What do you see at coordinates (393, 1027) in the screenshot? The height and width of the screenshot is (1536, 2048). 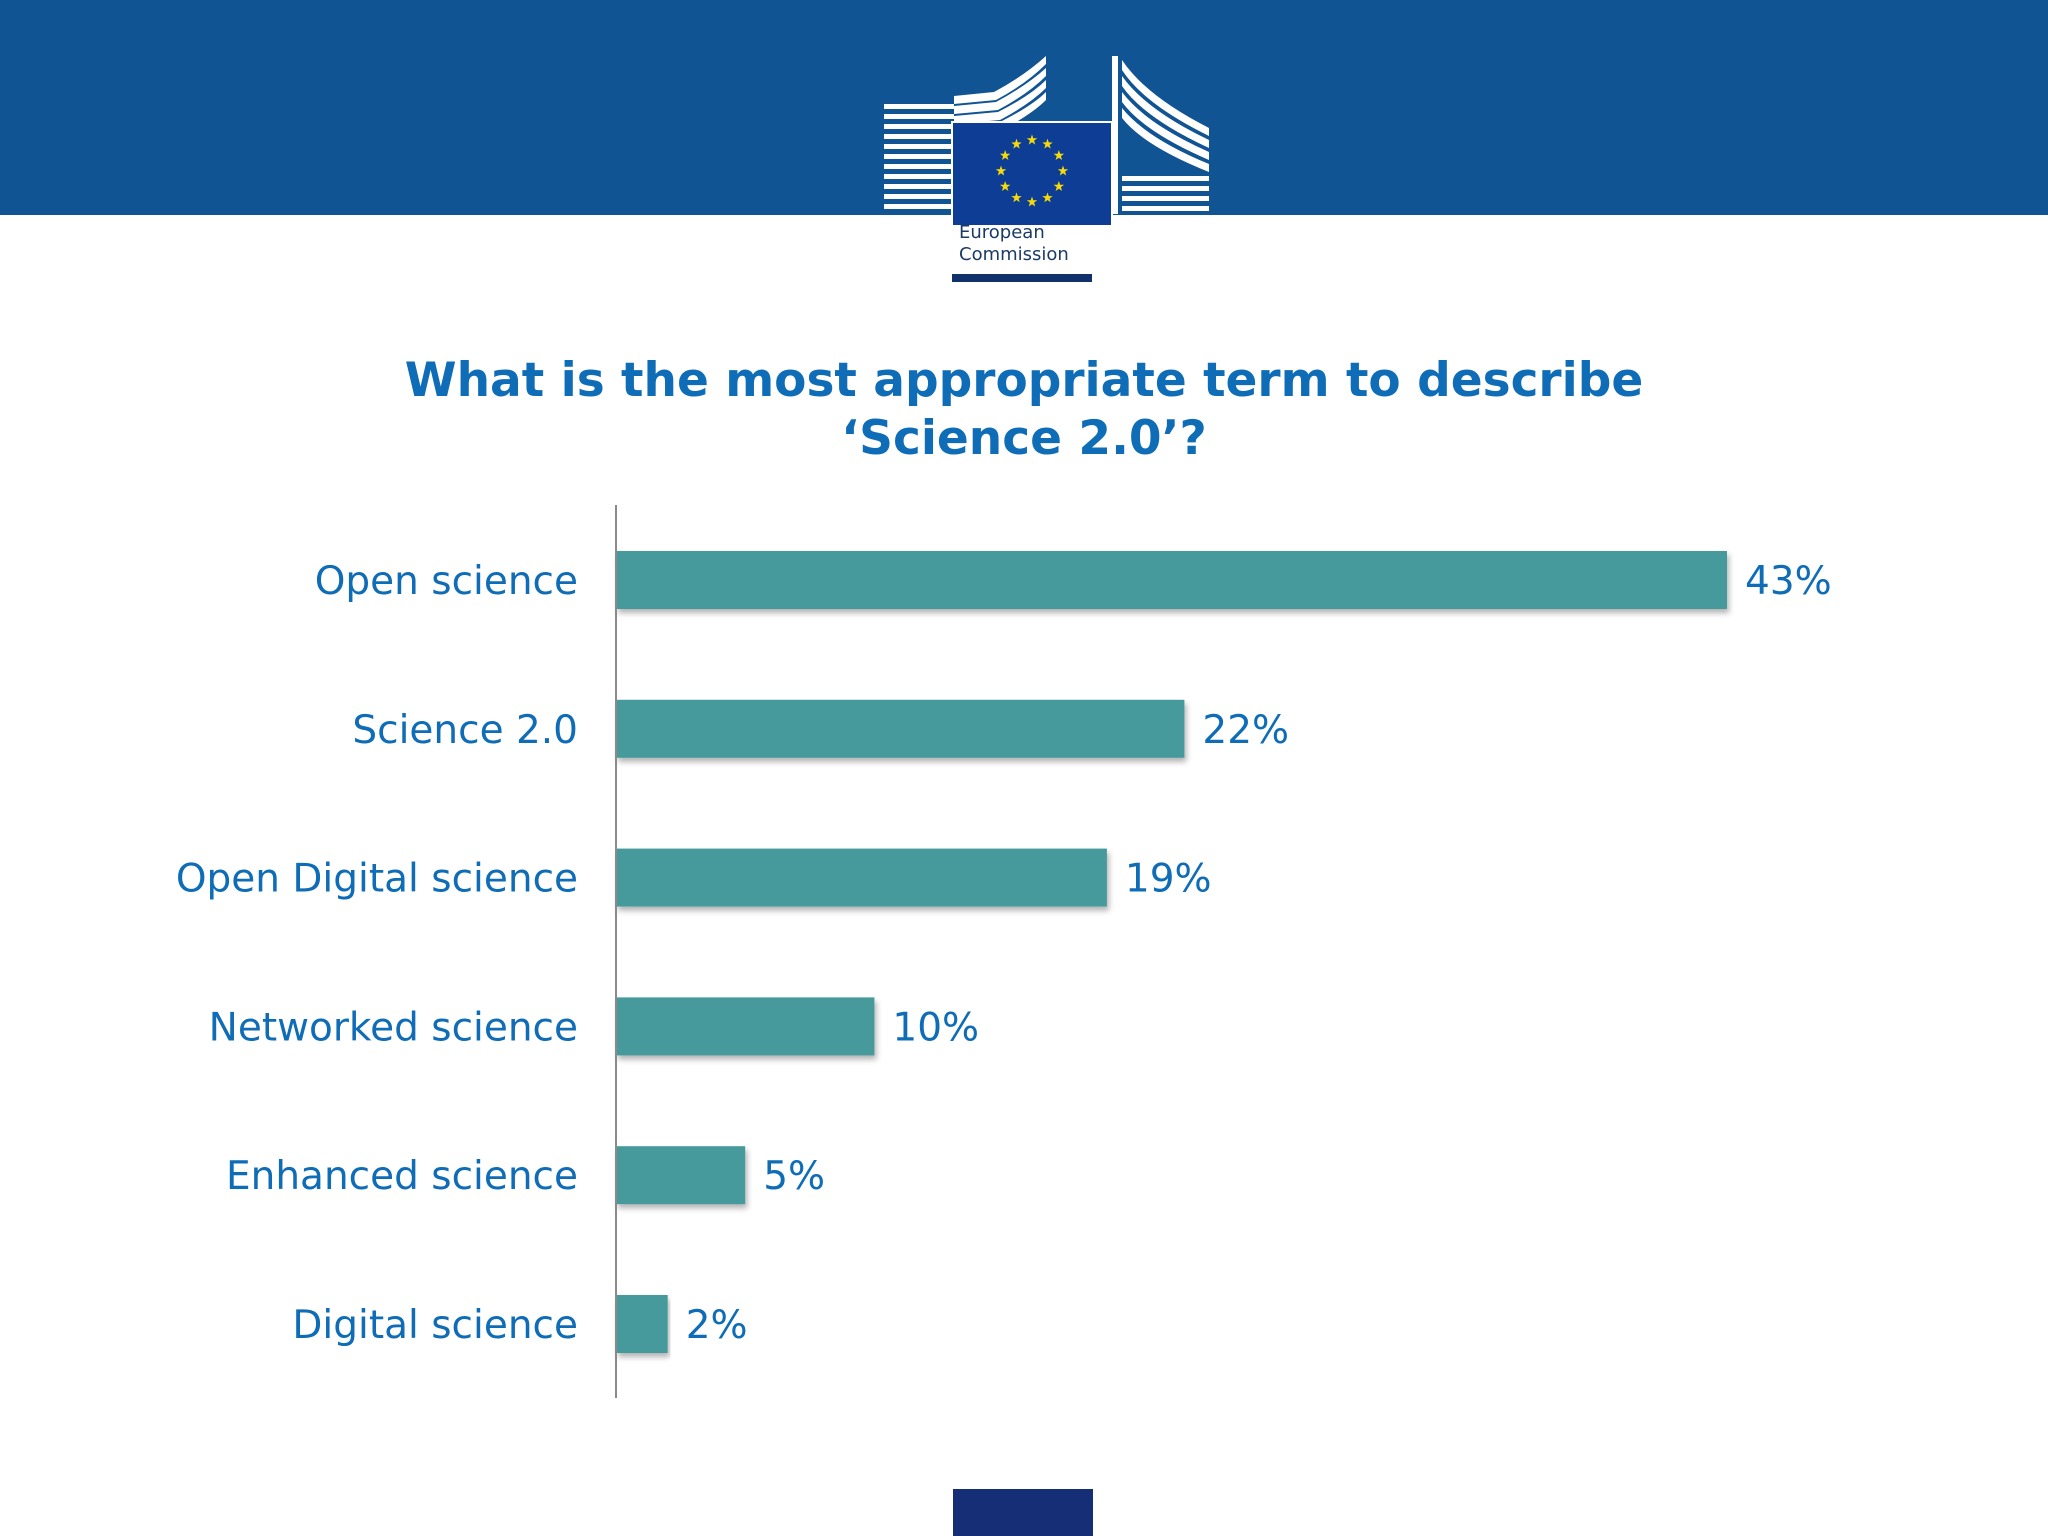 I see `category-label: Networked science` at bounding box center [393, 1027].